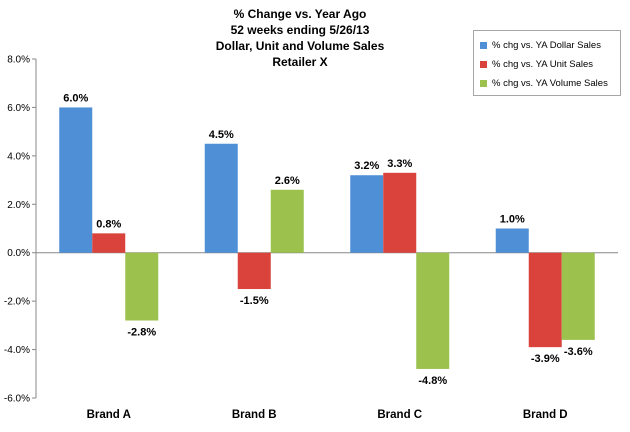 This screenshot has height=432, width=630. Describe the element at coordinates (432, 381) in the screenshot. I see `data-label: -4.8%` at that location.